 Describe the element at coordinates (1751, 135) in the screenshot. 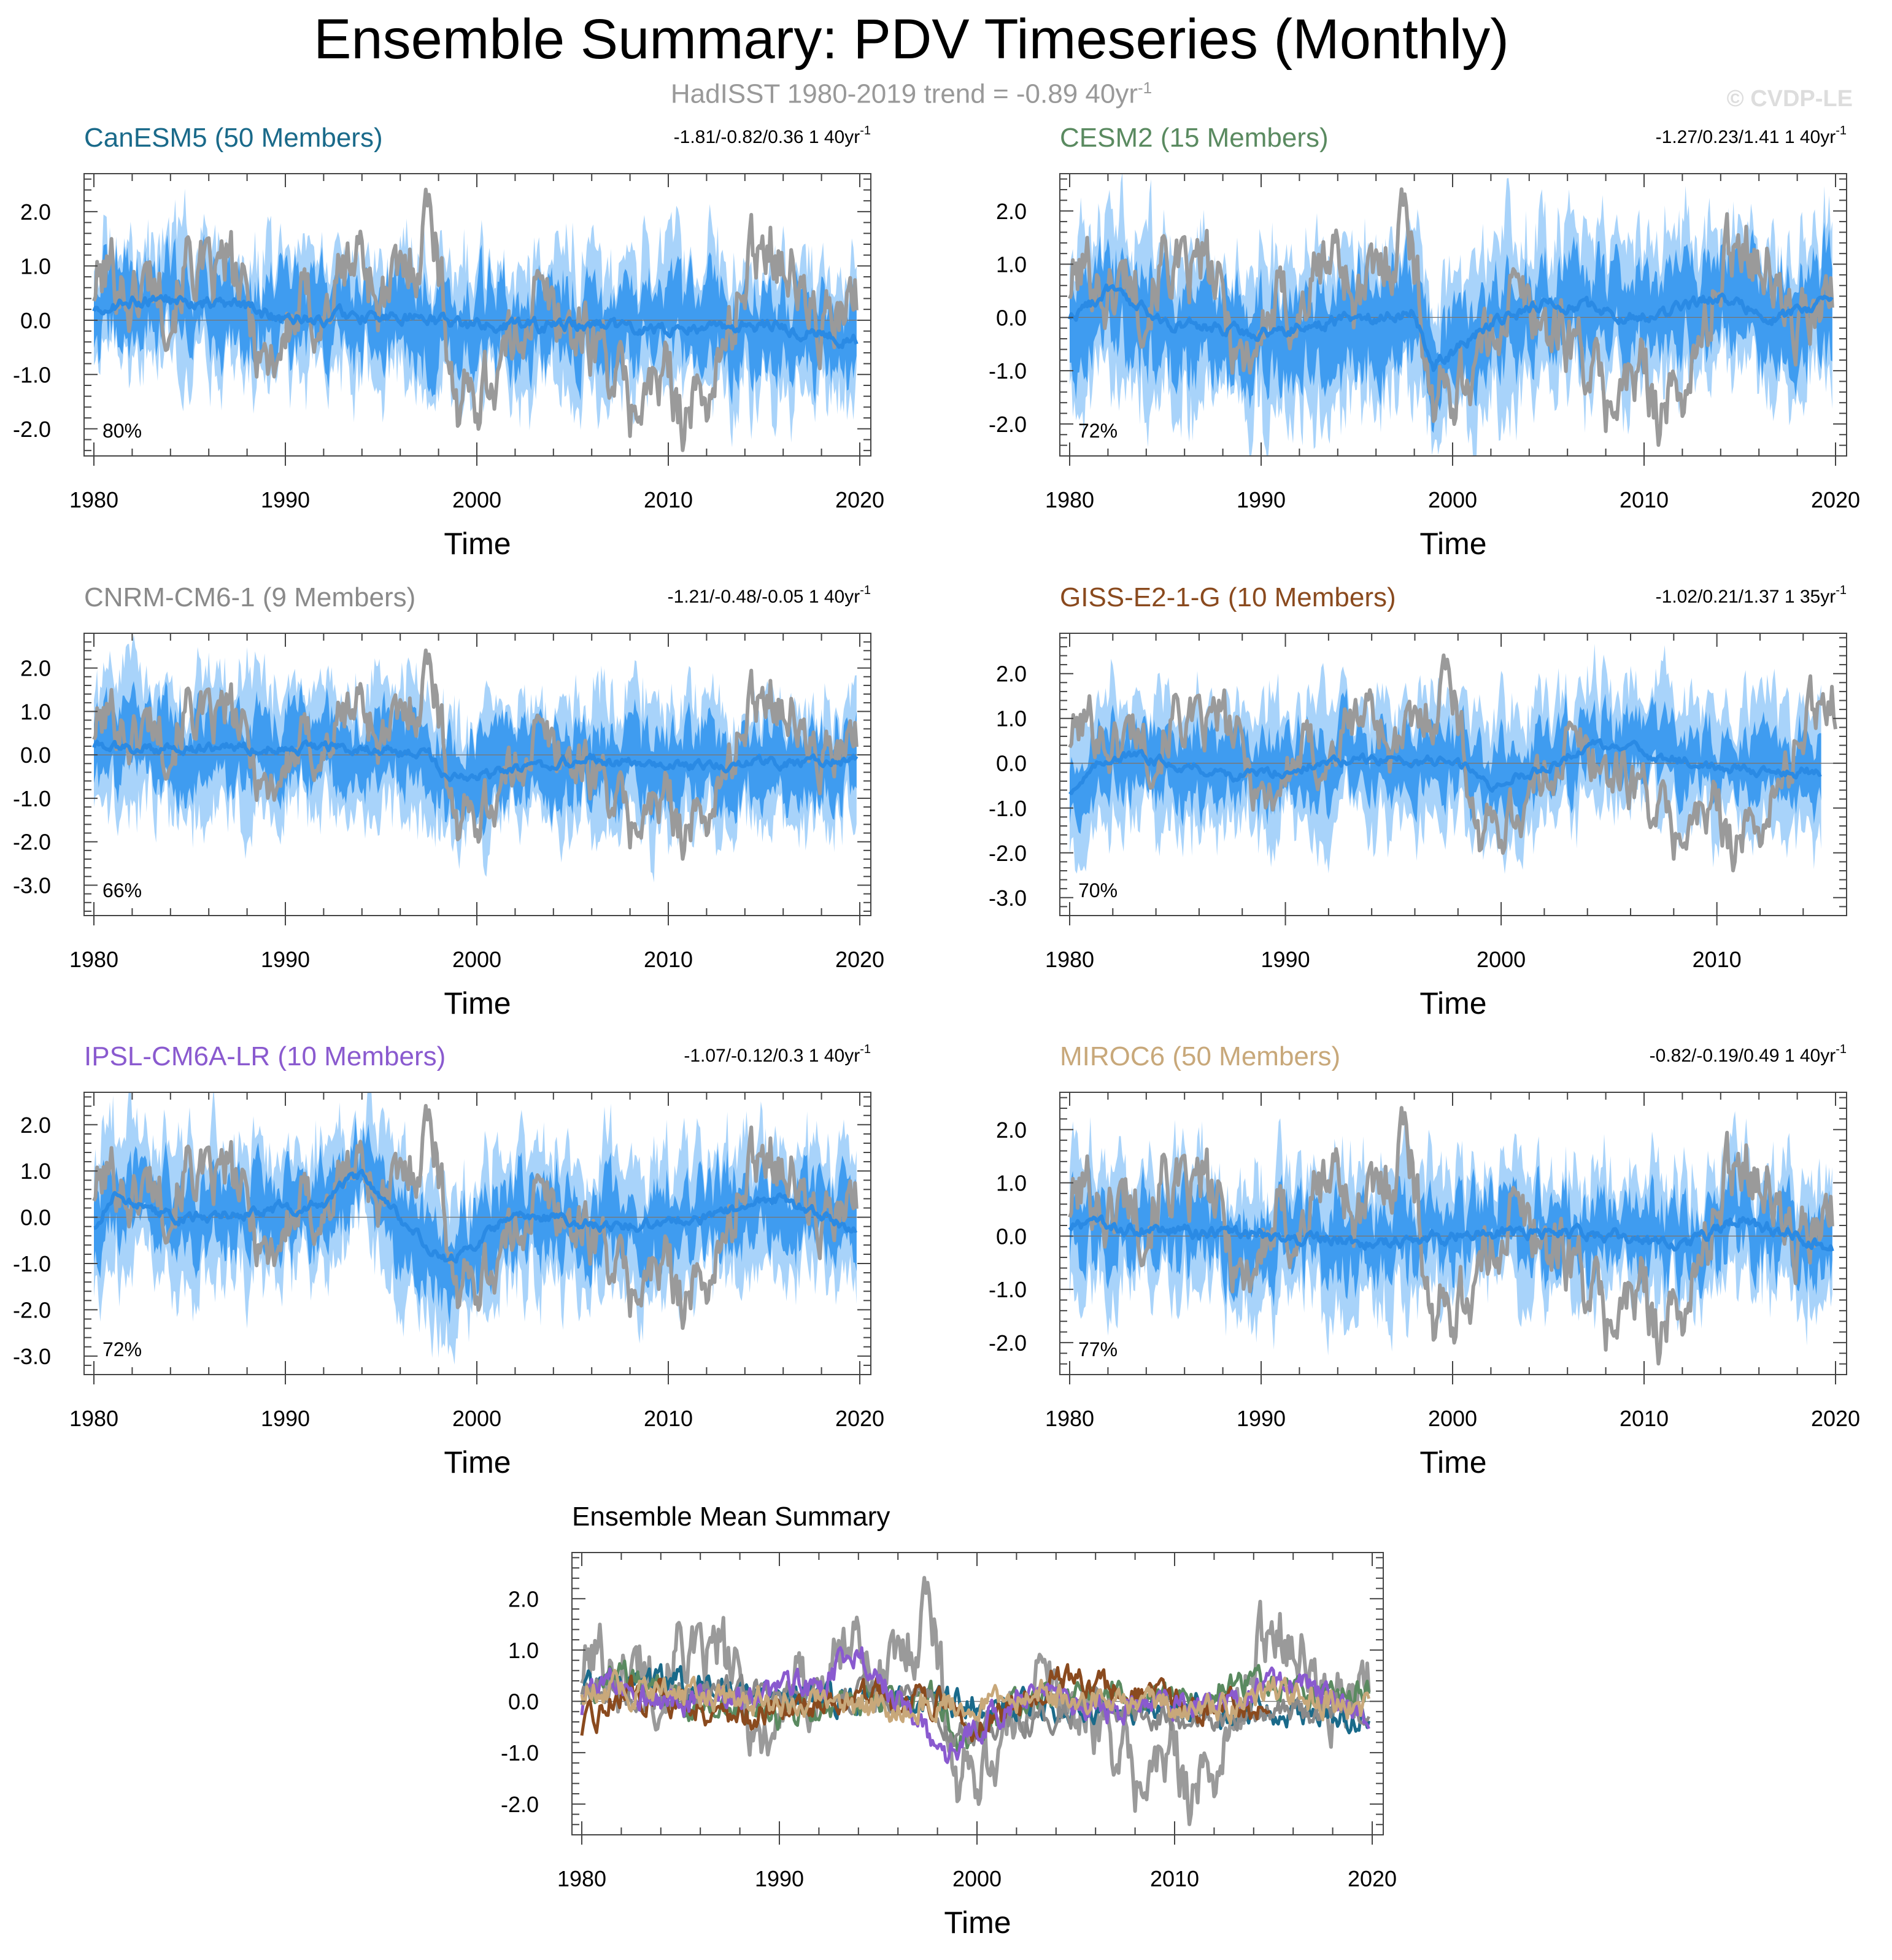

I see `trend-label: -1.27/0.23/1.41 1 40yr-1` at that location.